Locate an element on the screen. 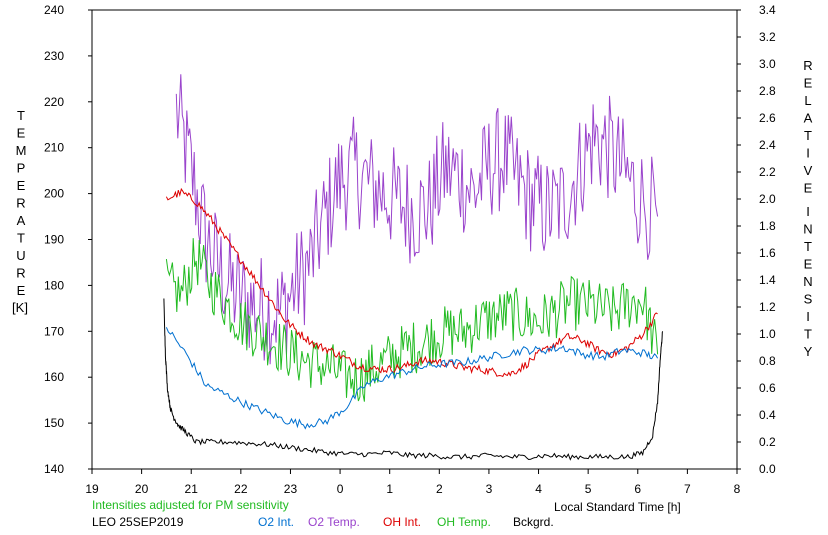 The height and width of the screenshot is (535, 828). right-tick-label: 1.4 is located at coordinates (767, 280).